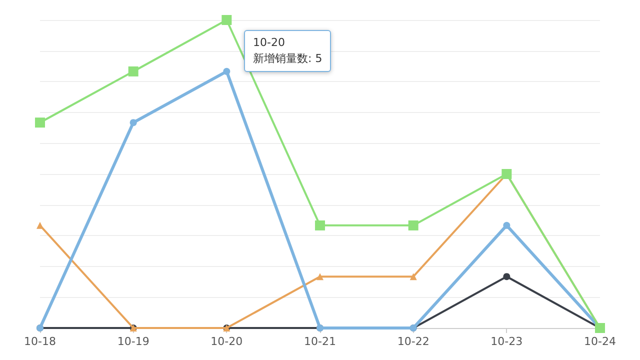 The height and width of the screenshot is (360, 640). Describe the element at coordinates (506, 341) in the screenshot. I see `x-tick-label: 10-23` at that location.